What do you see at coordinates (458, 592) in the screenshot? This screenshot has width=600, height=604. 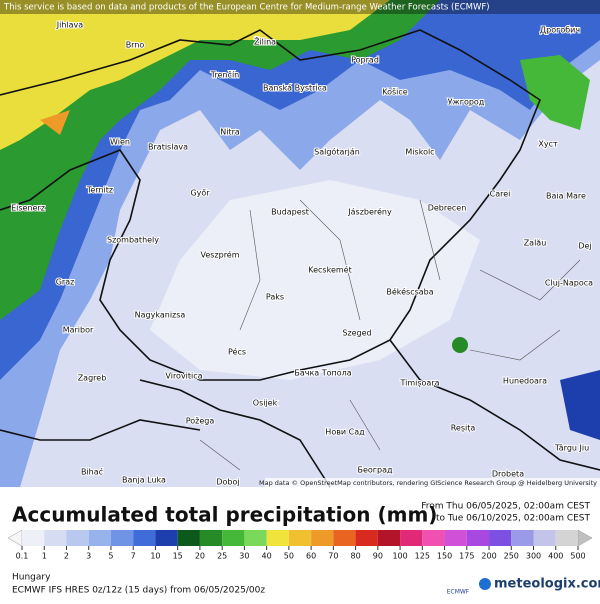 I see `ecmwf-logo: ECMWF` at bounding box center [458, 592].